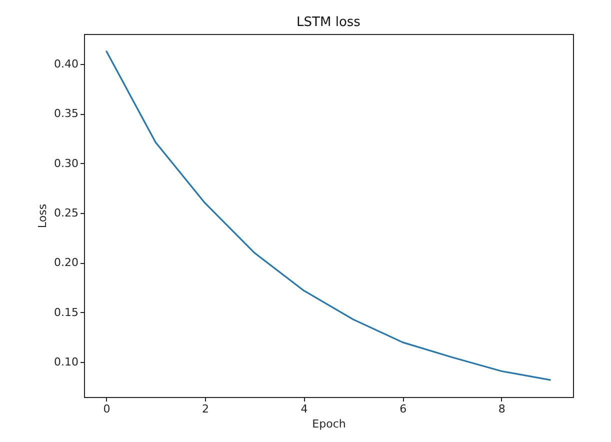 This screenshot has height=442, width=611. I want to click on x-tick-label: 6, so click(403, 409).